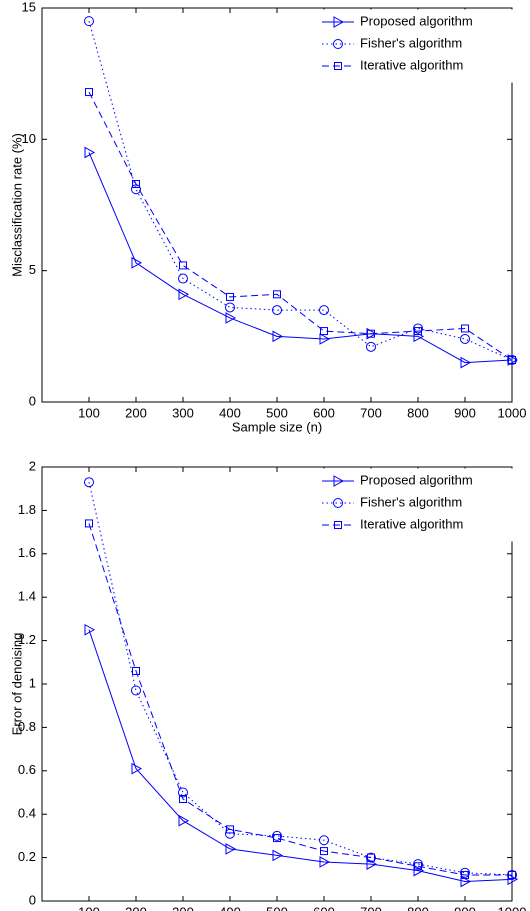 Image resolution: width=530 pixels, height=911 pixels. What do you see at coordinates (29, 138) in the screenshot?
I see `y-tick-label: 10` at bounding box center [29, 138].